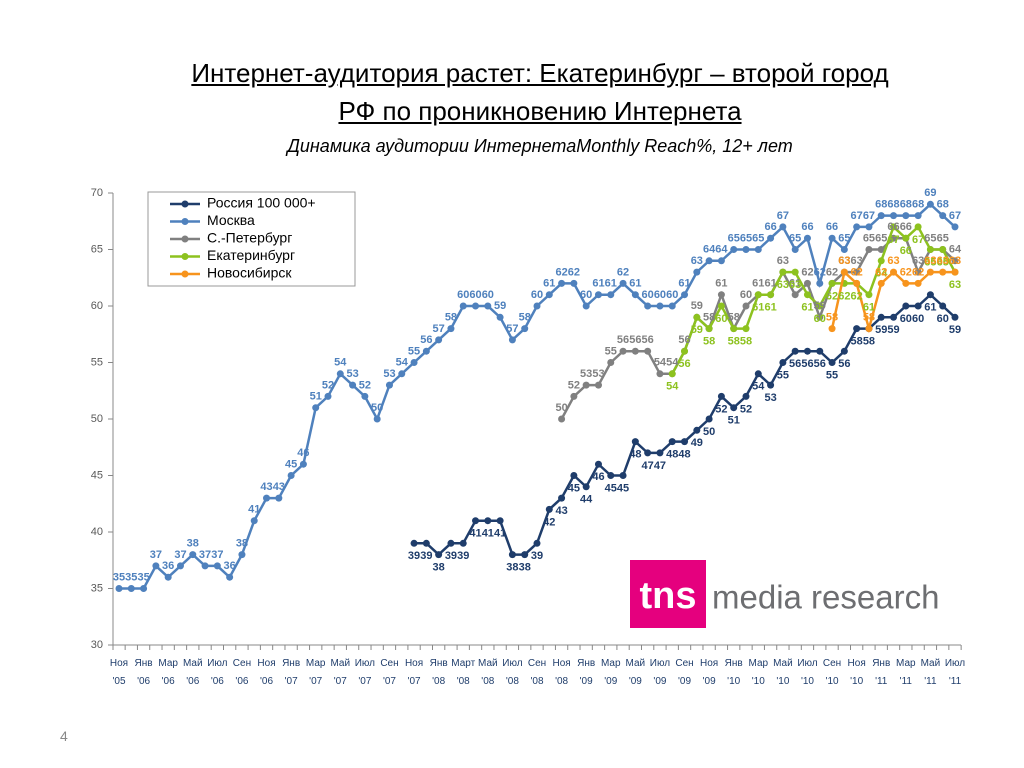  What do you see at coordinates (549, 522) in the screenshot?
I see `data-label: 42` at bounding box center [549, 522].